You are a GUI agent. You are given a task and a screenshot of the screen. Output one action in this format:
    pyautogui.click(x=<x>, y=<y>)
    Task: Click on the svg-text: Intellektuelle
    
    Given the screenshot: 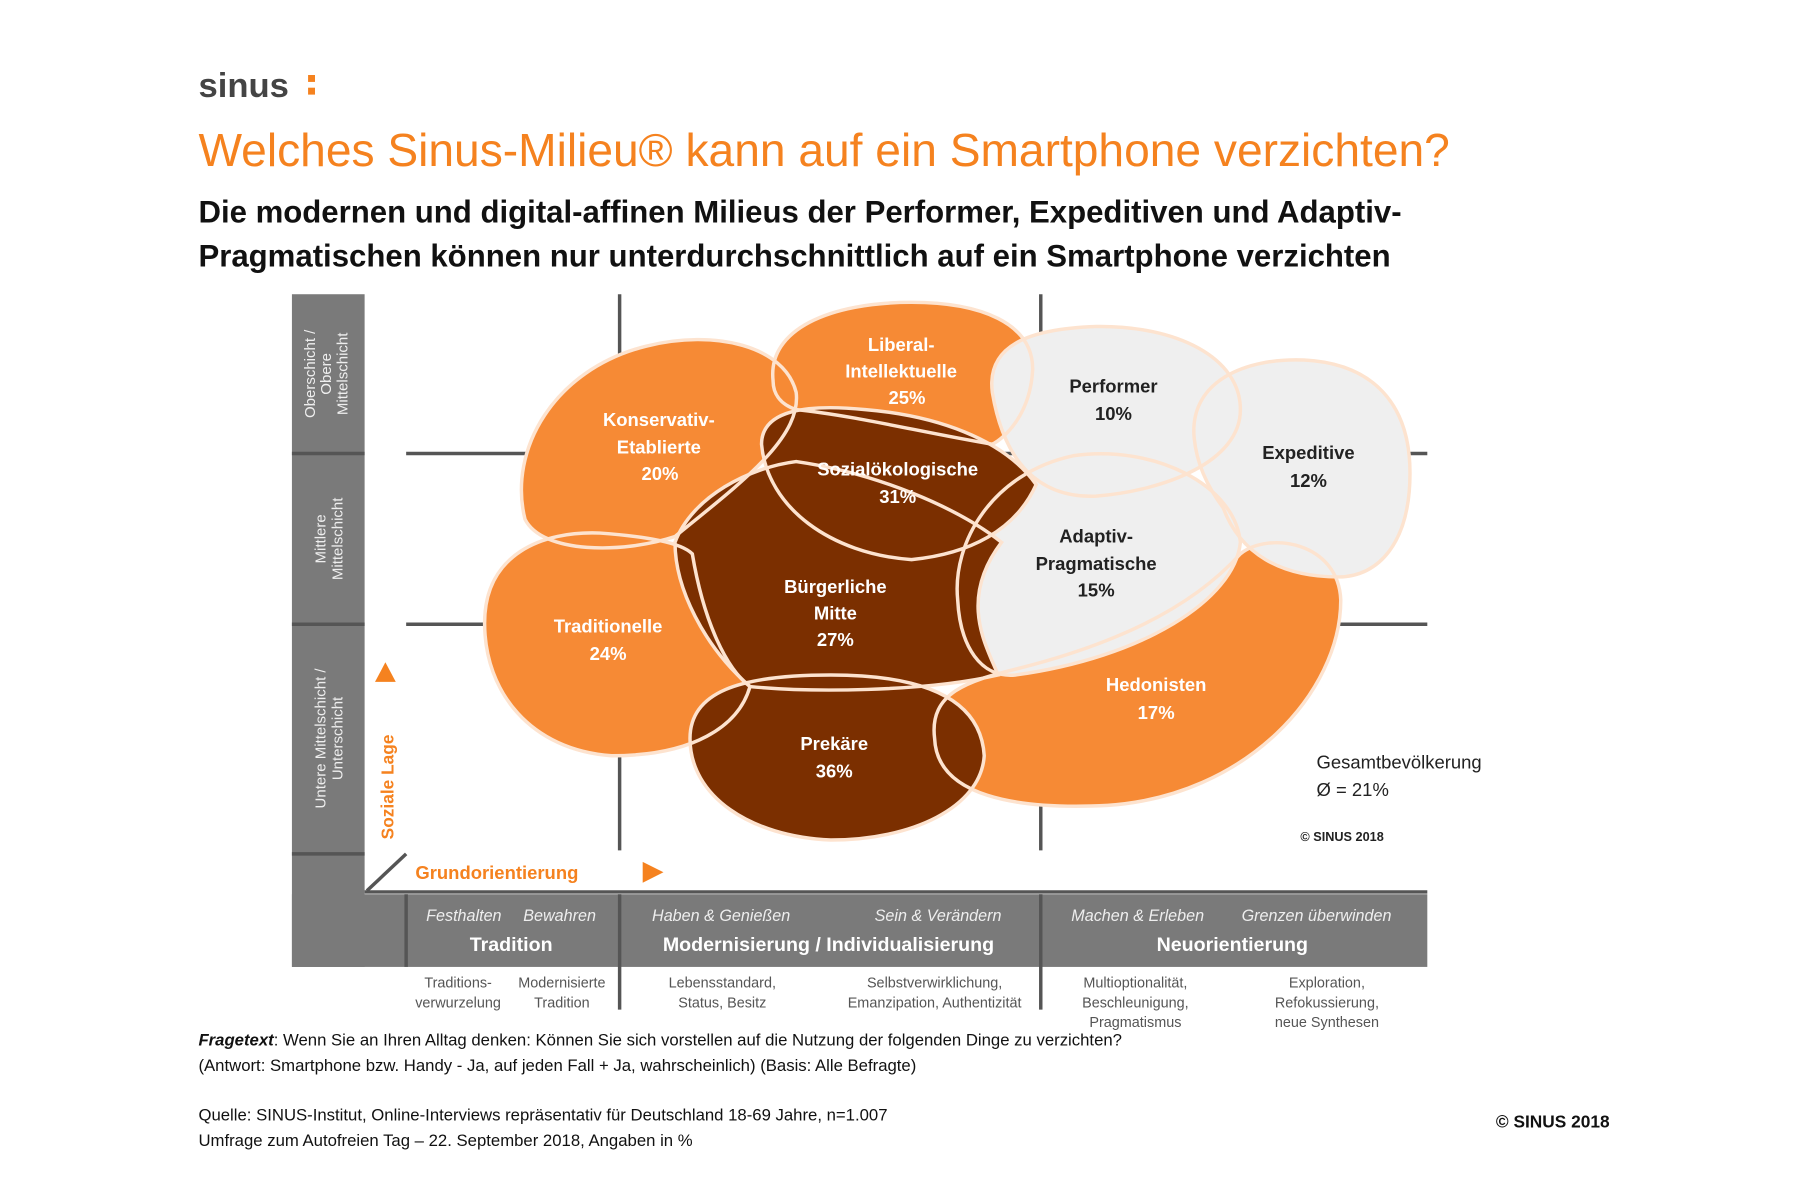 What is the action you would take?
    pyautogui.click(x=901, y=370)
    